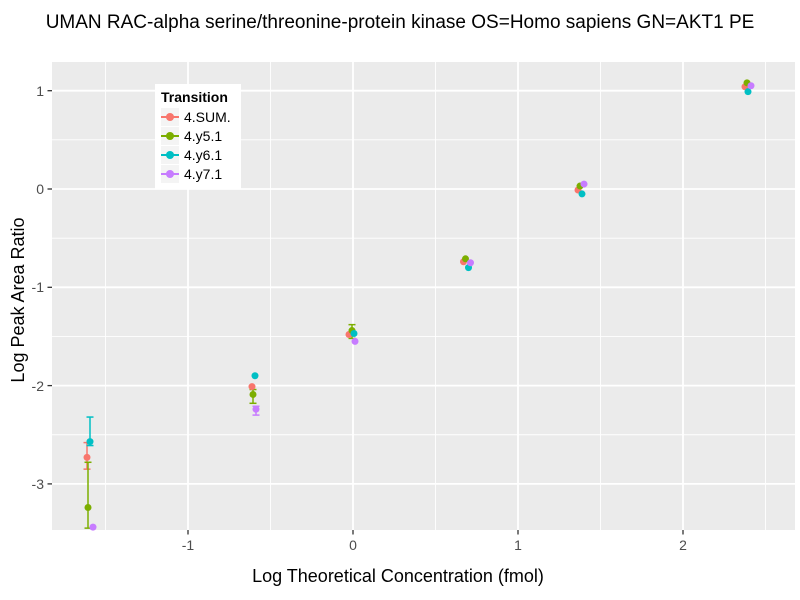  Describe the element at coordinates (40, 189) in the screenshot. I see `y-tick-label: 0` at that location.